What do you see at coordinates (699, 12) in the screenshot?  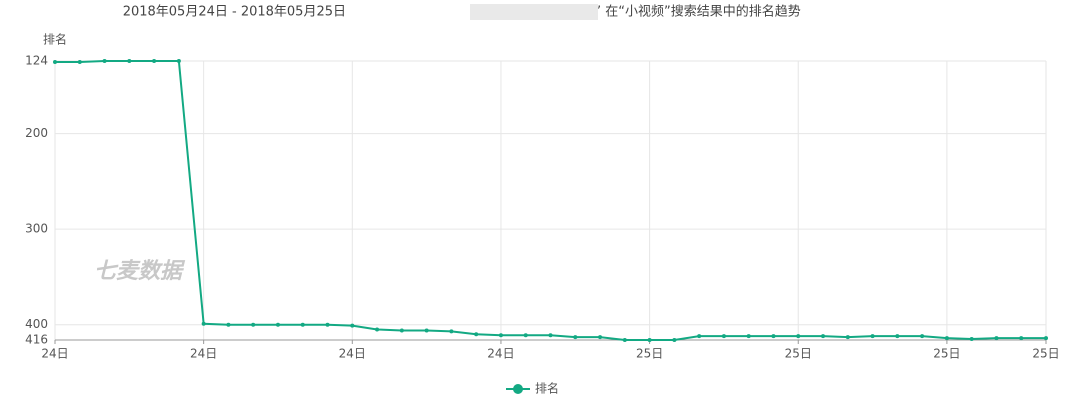 I see `chart-title: ’ 在“小视频”搜索结果中的排名趋势` at bounding box center [699, 12].